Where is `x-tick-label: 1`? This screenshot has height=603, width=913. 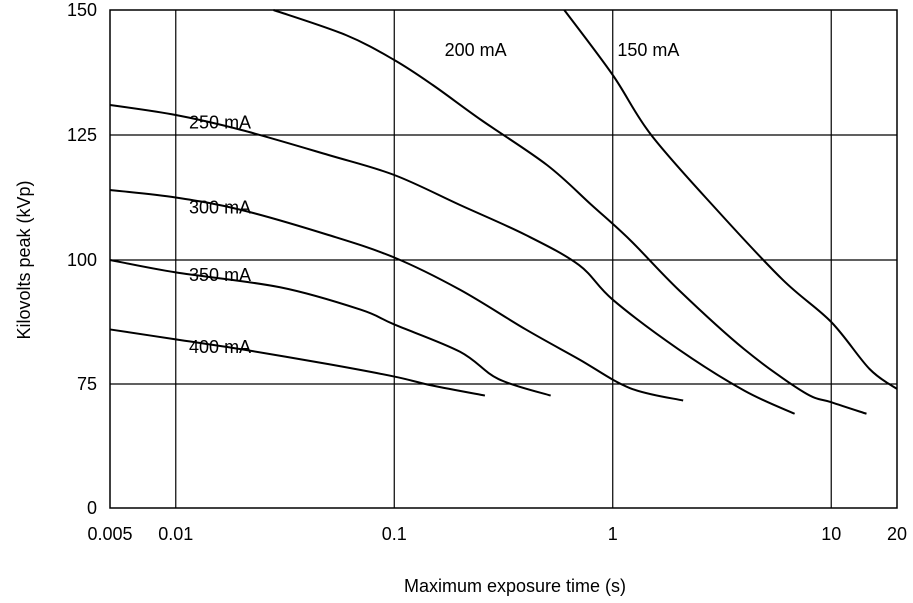 x-tick-label: 1 is located at coordinates (613, 534).